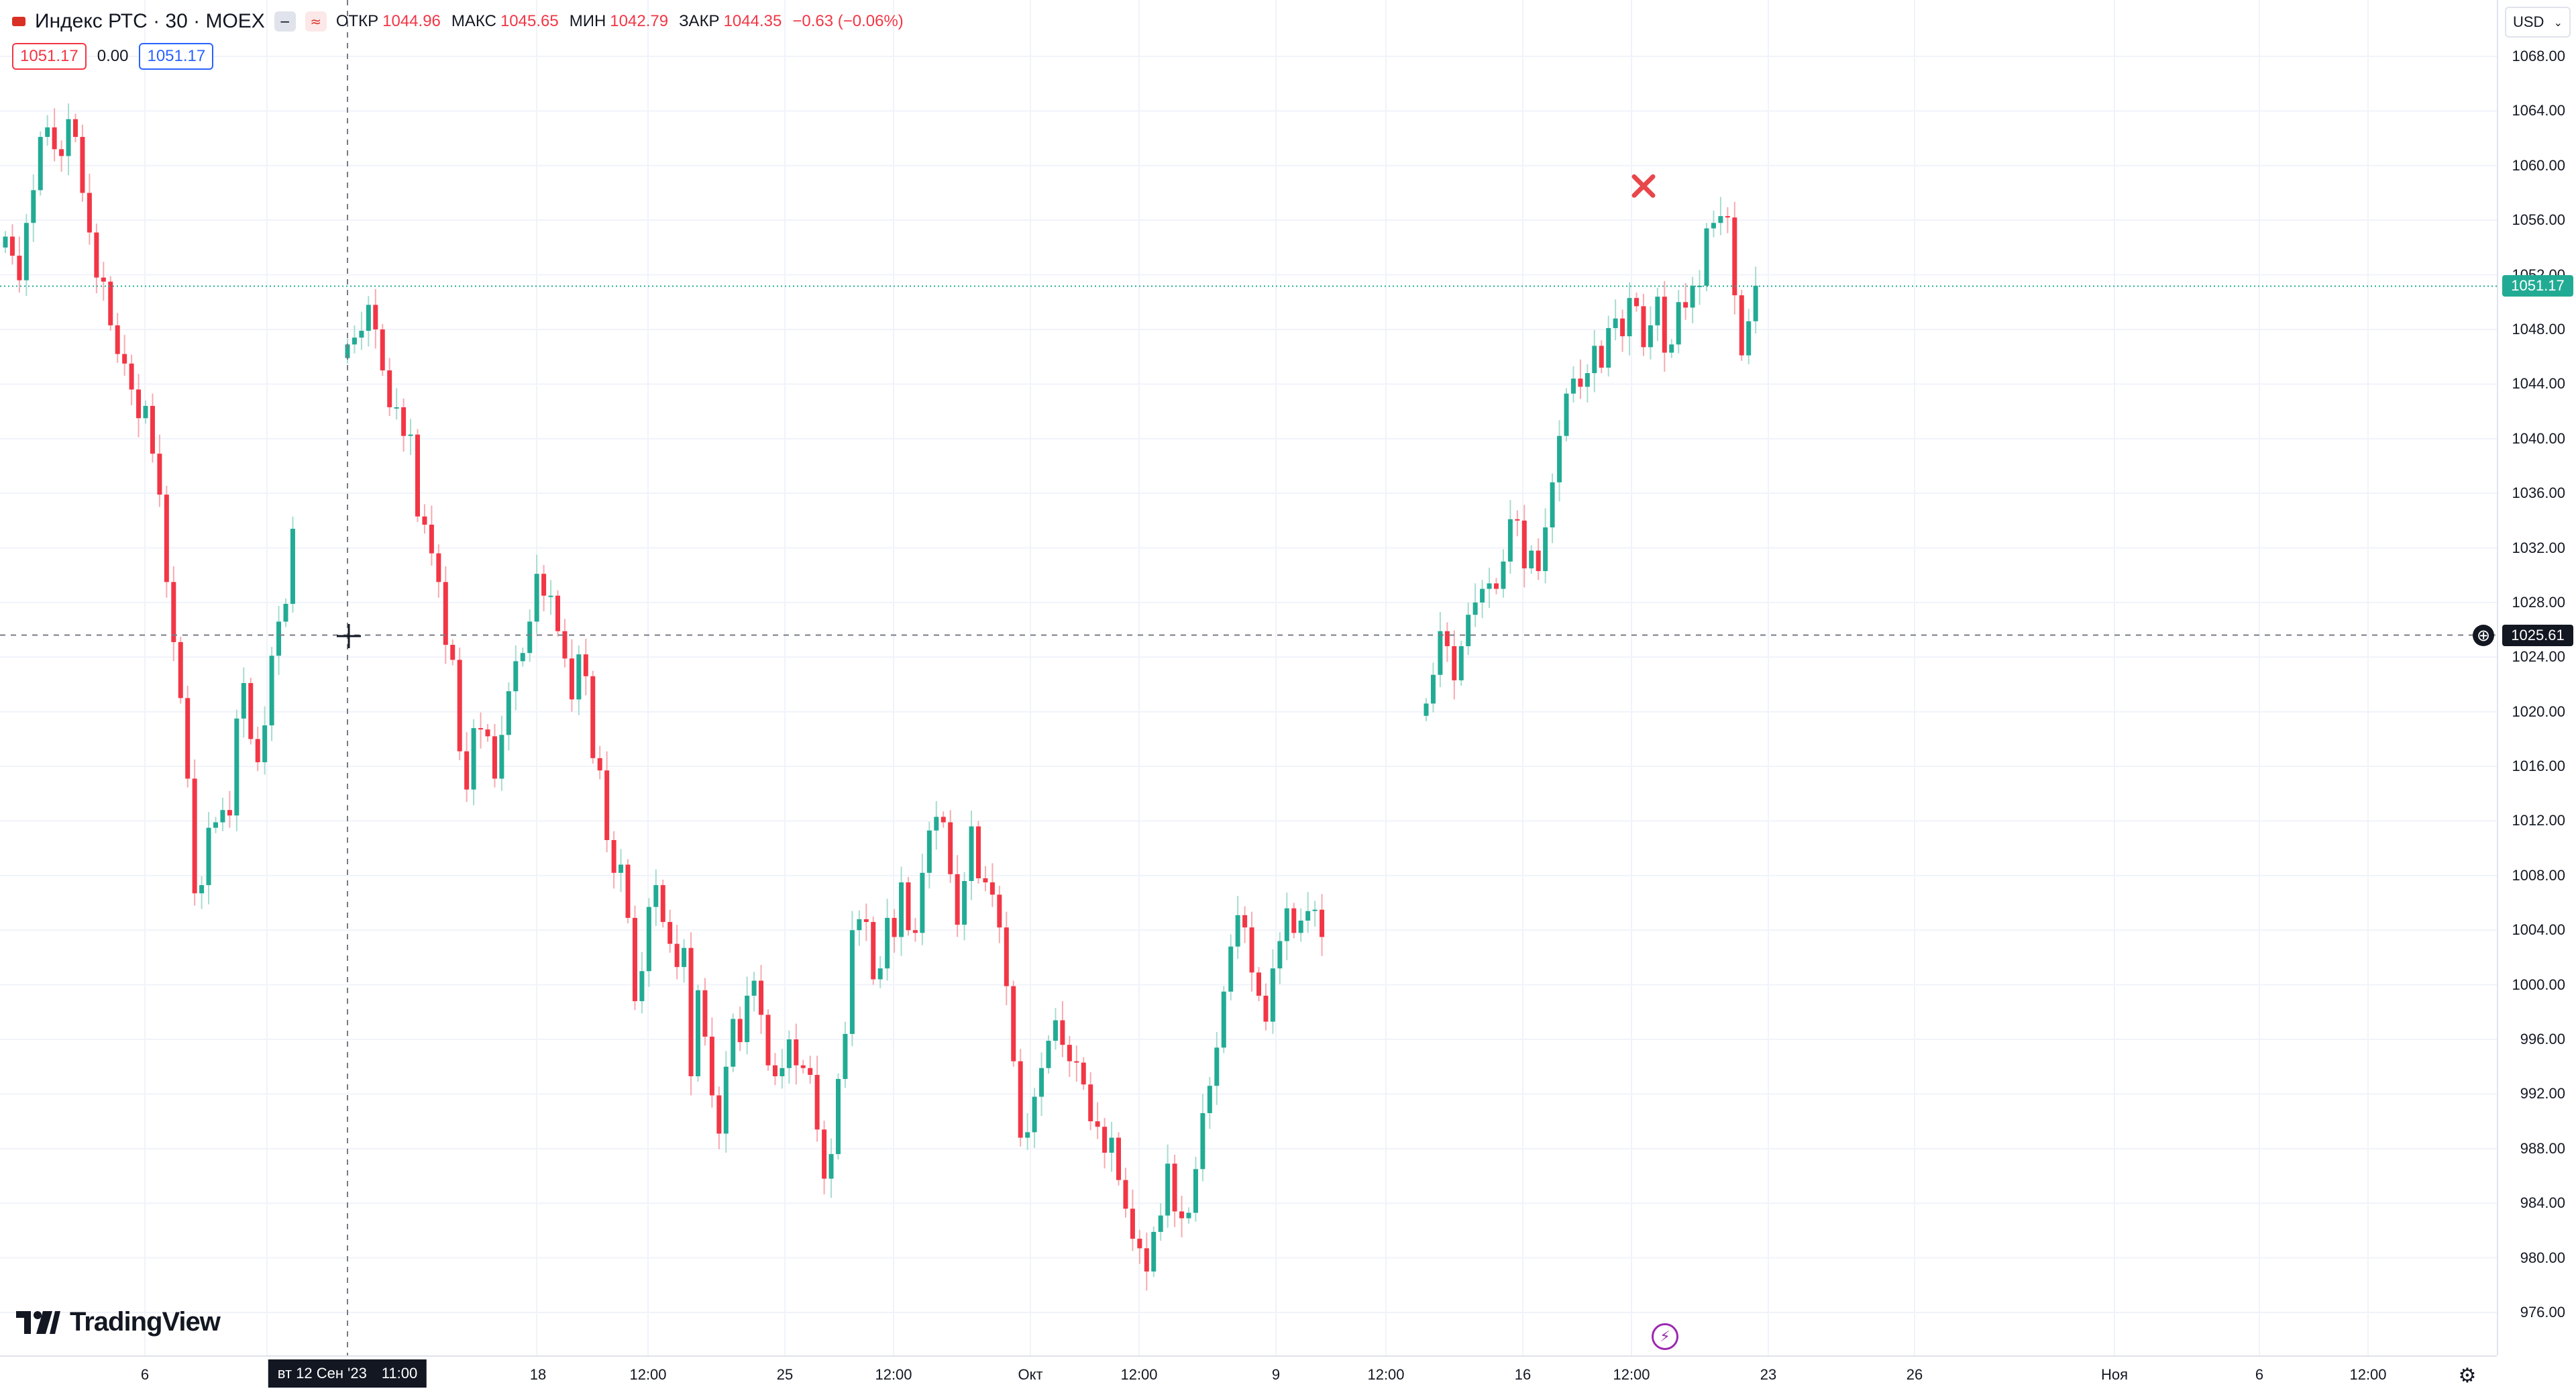 The width and height of the screenshot is (2576, 1397). What do you see at coordinates (349, 636) in the screenshot?
I see `crosshair-icon` at bounding box center [349, 636].